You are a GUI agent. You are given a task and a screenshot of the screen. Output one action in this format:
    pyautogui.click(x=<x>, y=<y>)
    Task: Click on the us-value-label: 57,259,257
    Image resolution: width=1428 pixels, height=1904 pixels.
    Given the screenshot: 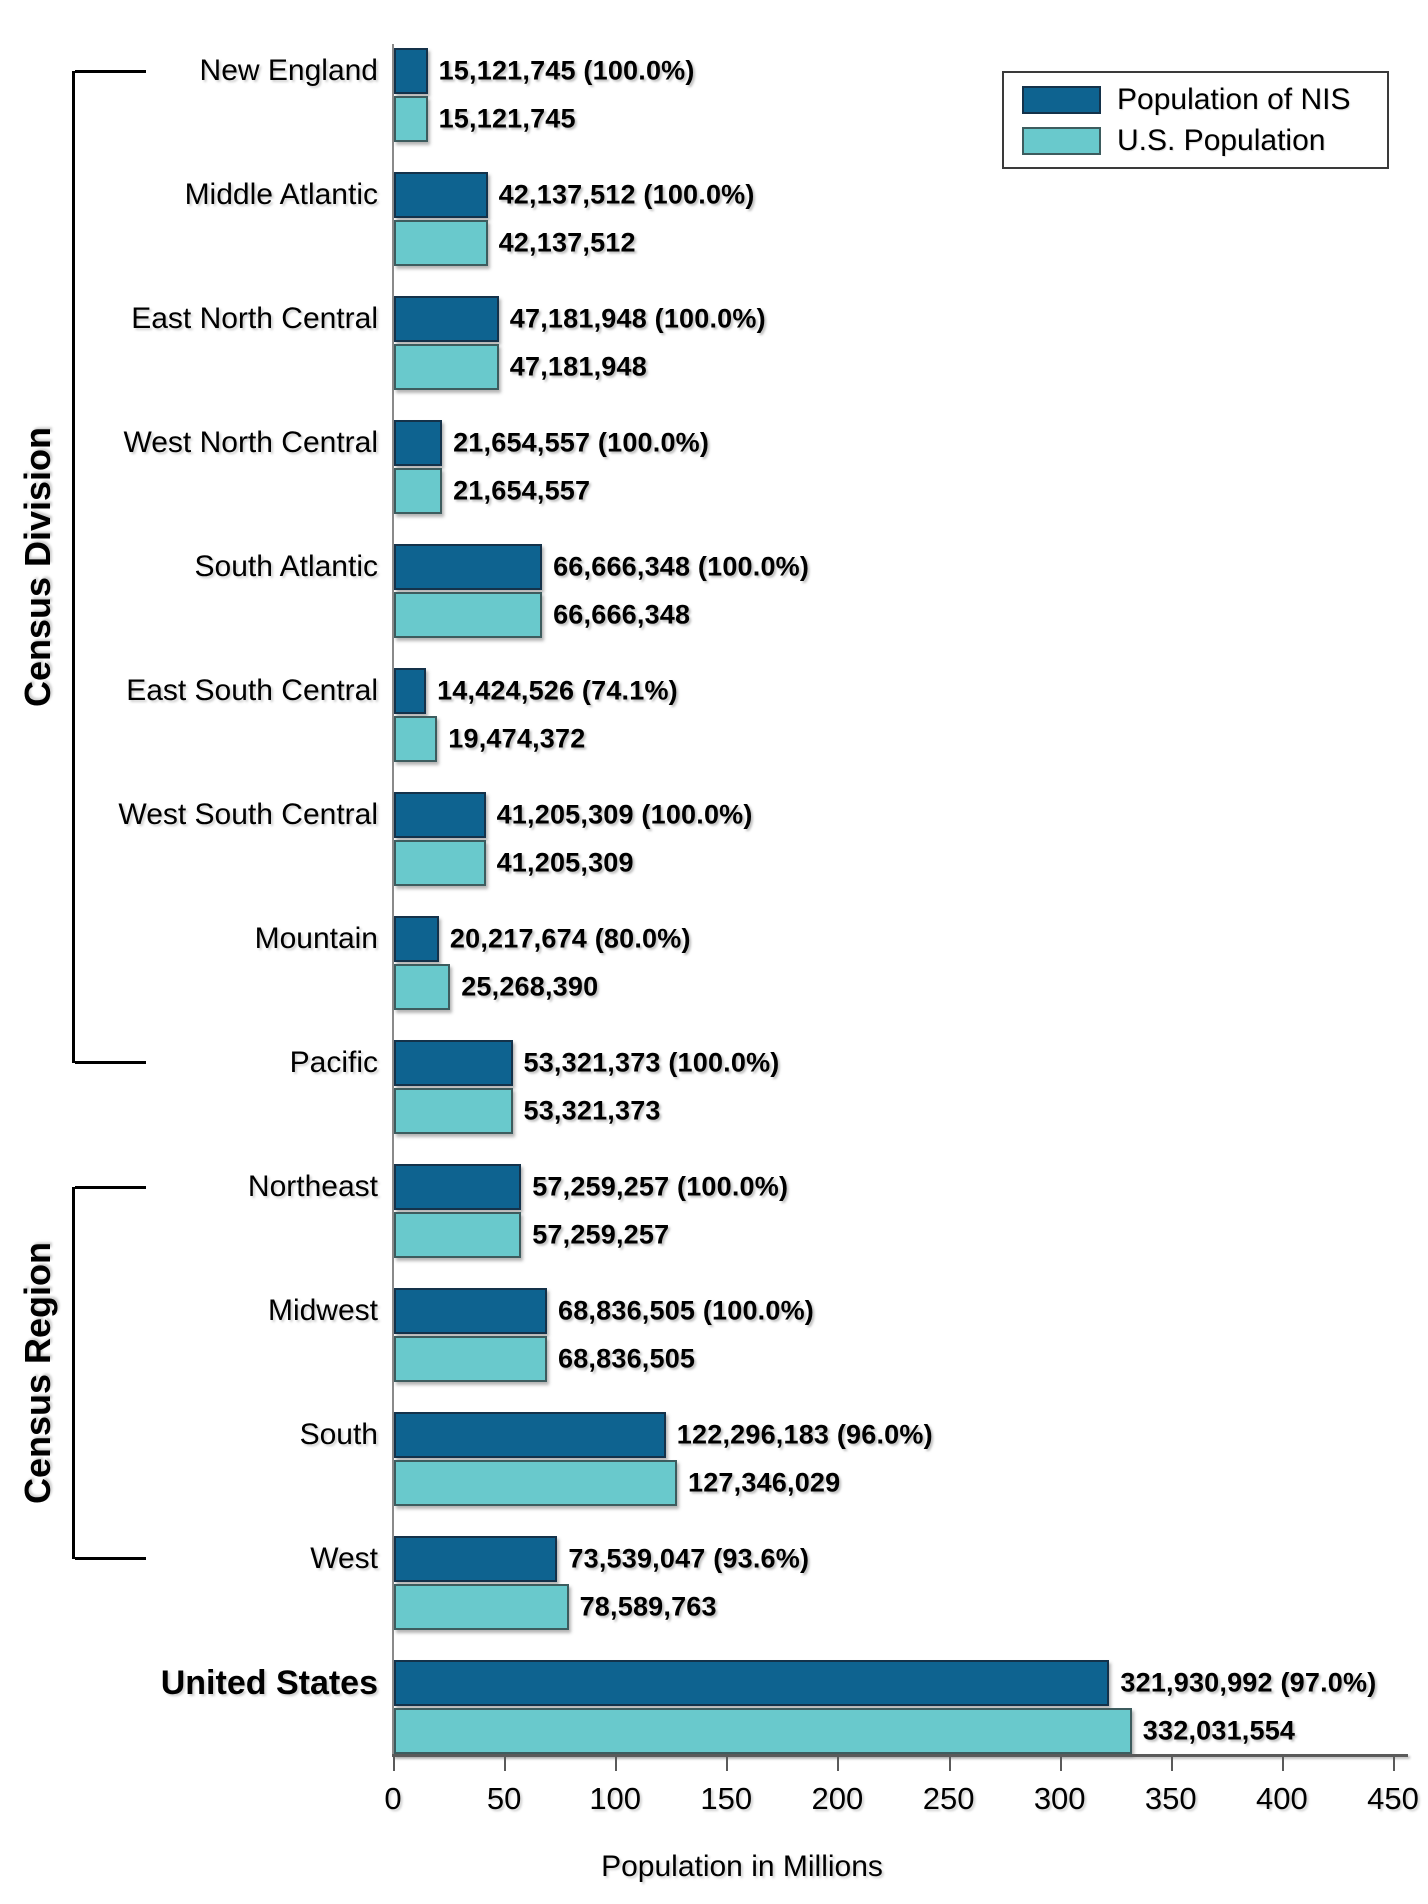 What is the action you would take?
    pyautogui.click(x=601, y=1234)
    